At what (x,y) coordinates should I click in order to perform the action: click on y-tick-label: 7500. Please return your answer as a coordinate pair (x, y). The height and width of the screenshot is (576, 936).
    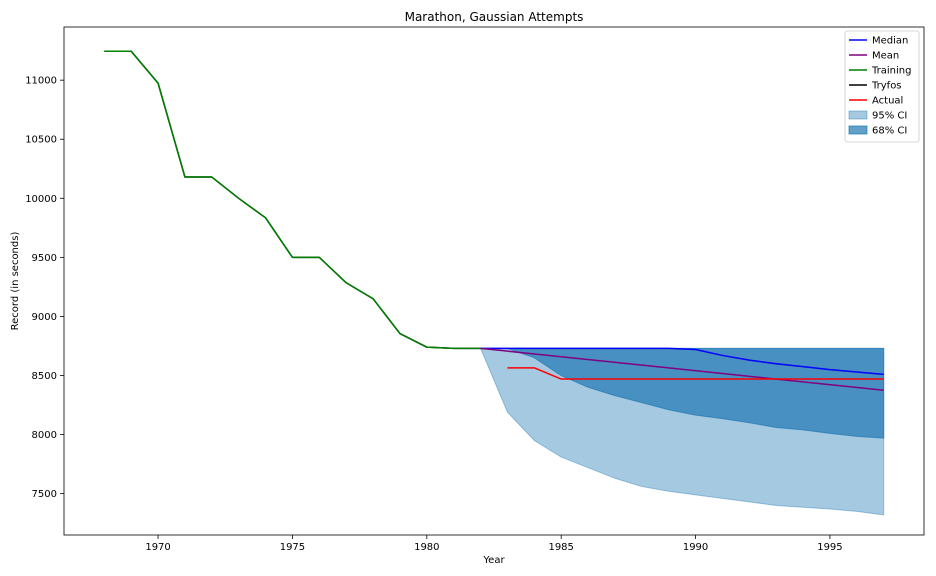
    Looking at the image, I should click on (44, 494).